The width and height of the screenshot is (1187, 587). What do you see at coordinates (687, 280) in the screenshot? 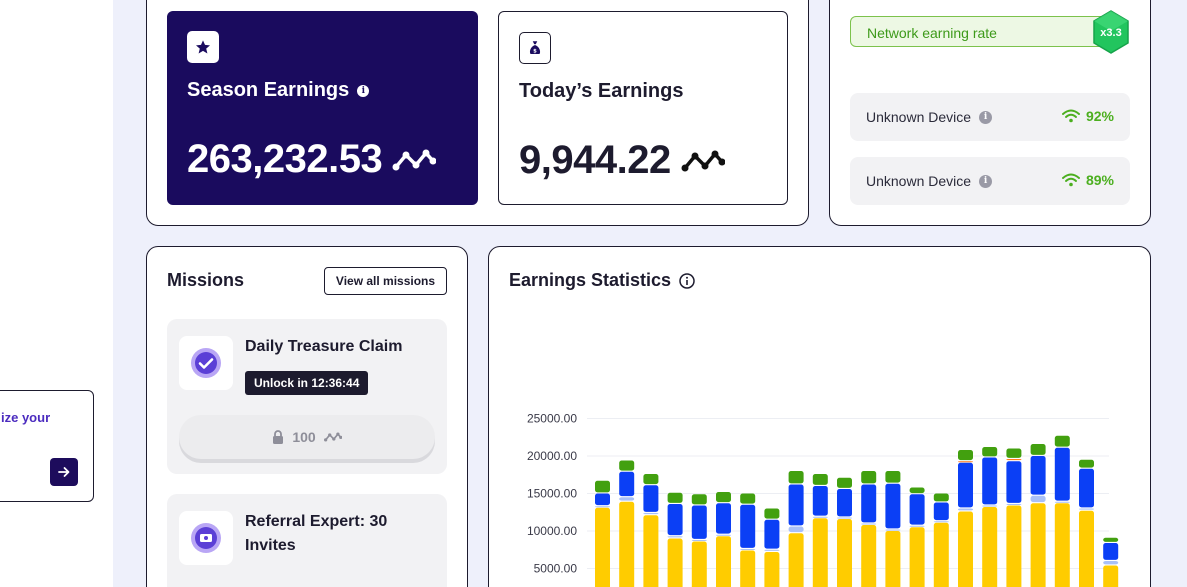
I see `info-icon` at bounding box center [687, 280].